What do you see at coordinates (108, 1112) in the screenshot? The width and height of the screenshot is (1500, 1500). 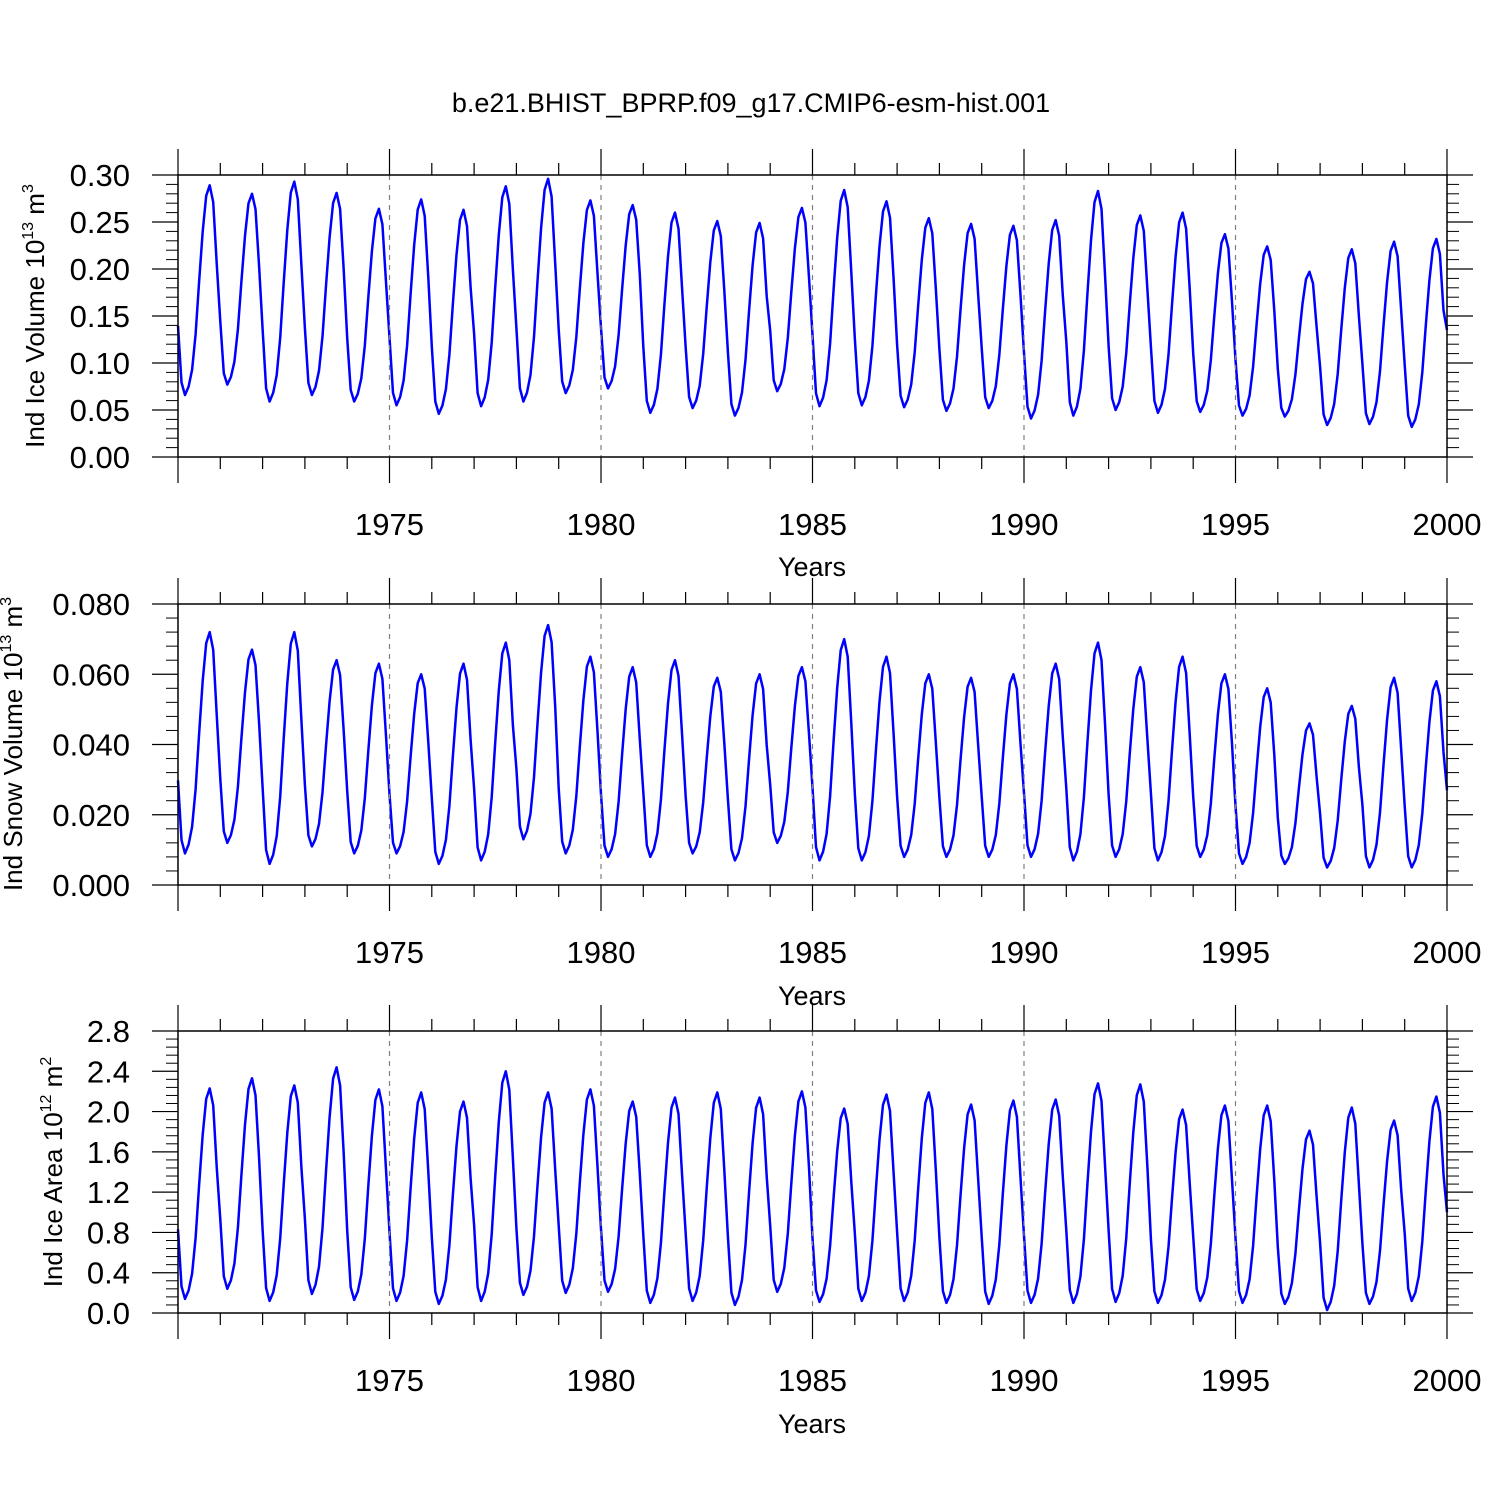 I see `y-tick-label: 2.0` at bounding box center [108, 1112].